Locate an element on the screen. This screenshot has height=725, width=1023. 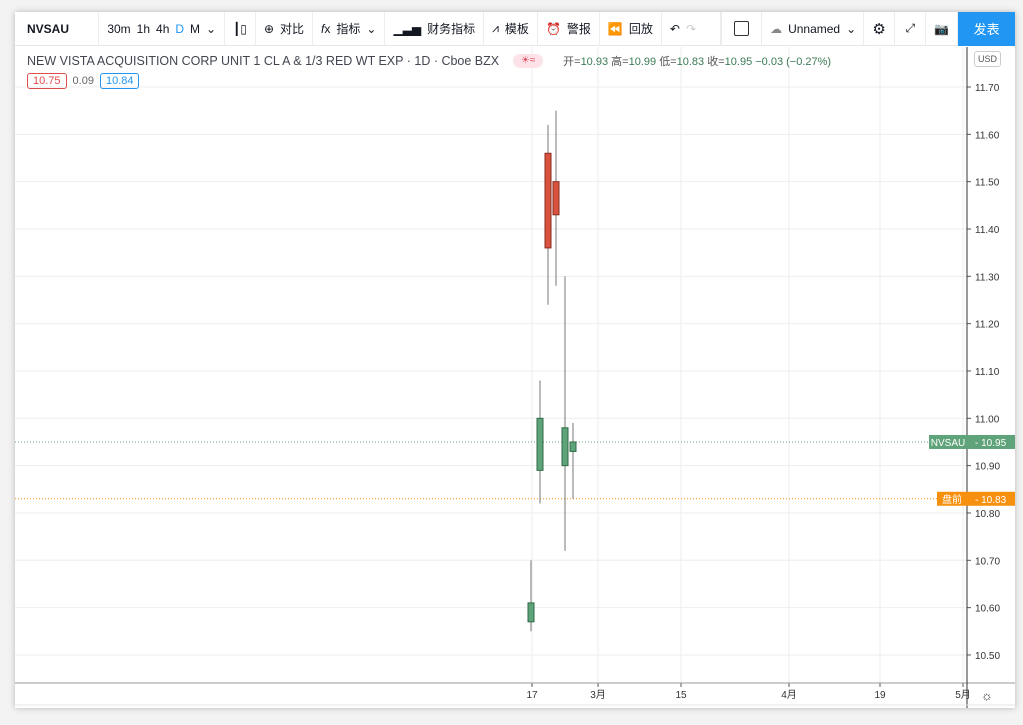
x-tick-label: 5月 is located at coordinates (963, 695).